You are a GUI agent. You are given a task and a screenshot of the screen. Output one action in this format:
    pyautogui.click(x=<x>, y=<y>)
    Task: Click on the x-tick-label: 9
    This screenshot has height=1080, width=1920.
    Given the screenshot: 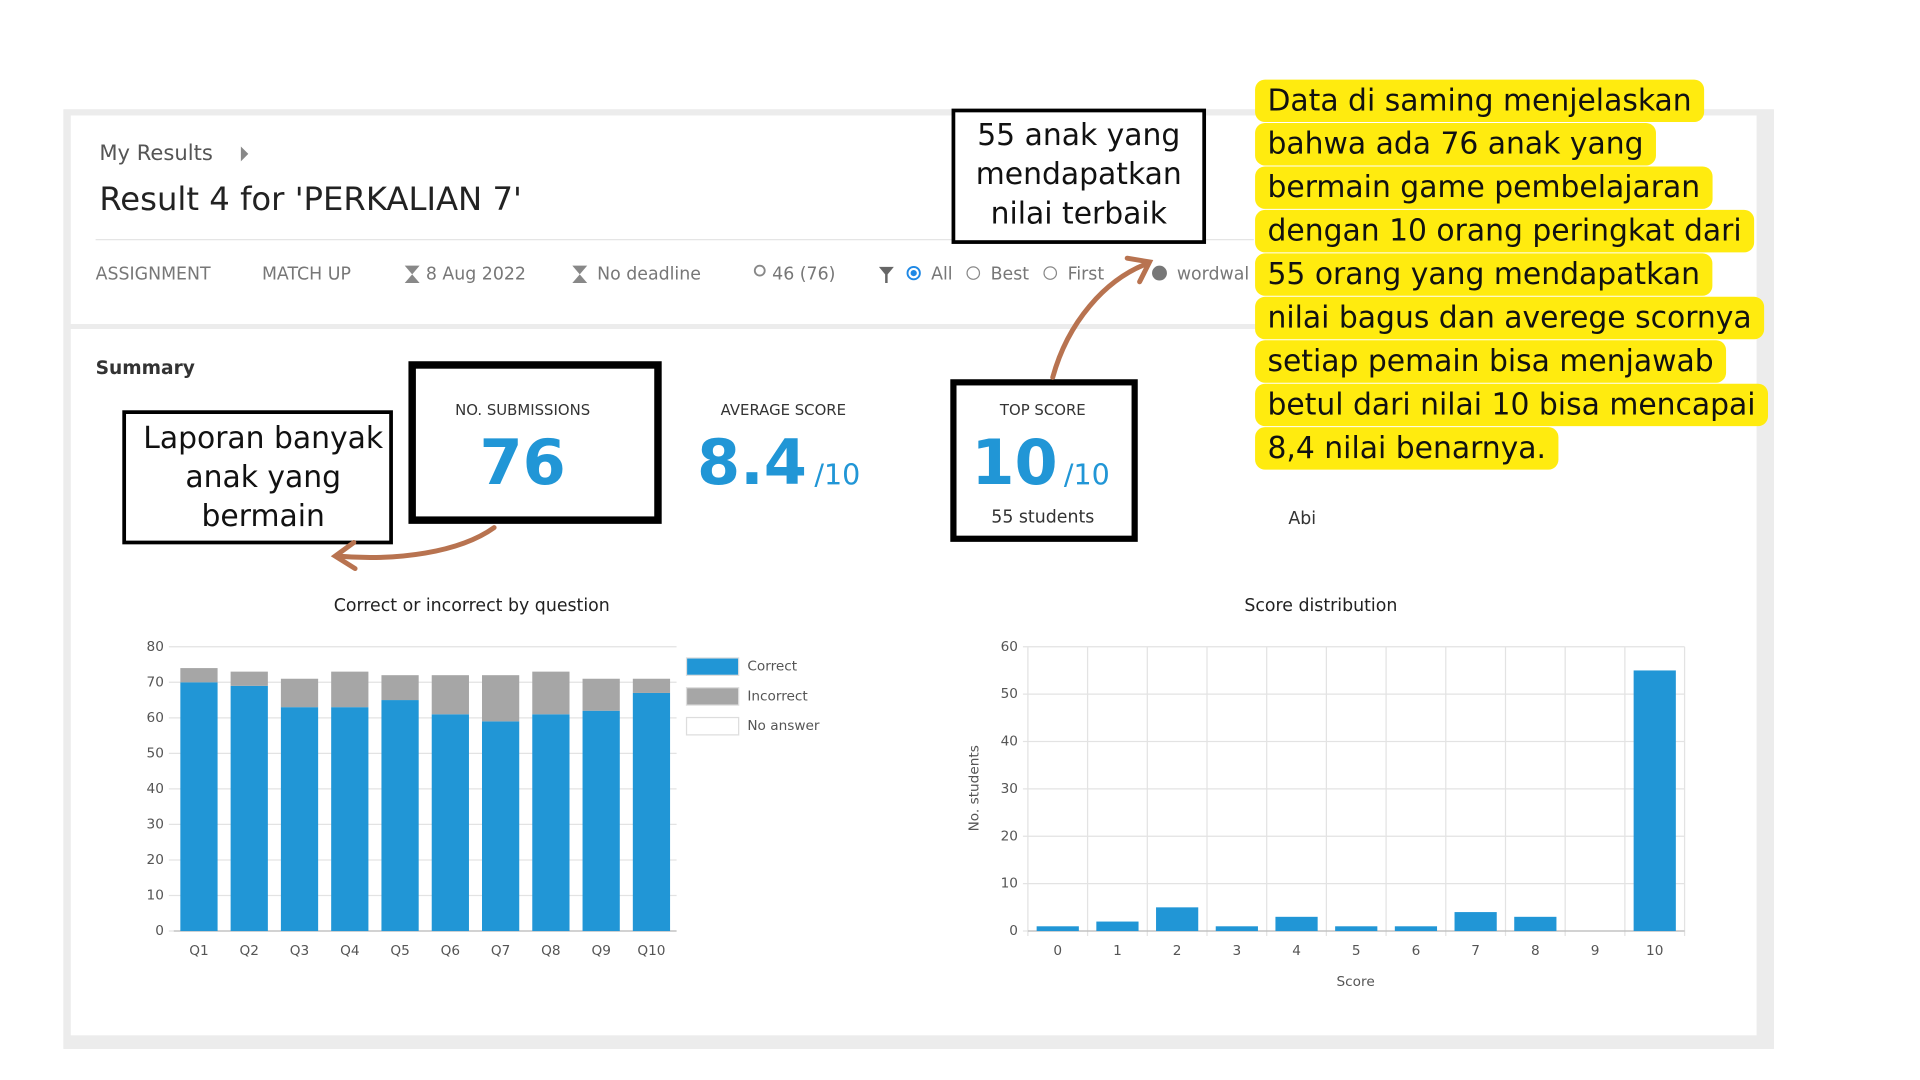 What is the action you would take?
    pyautogui.click(x=1595, y=951)
    